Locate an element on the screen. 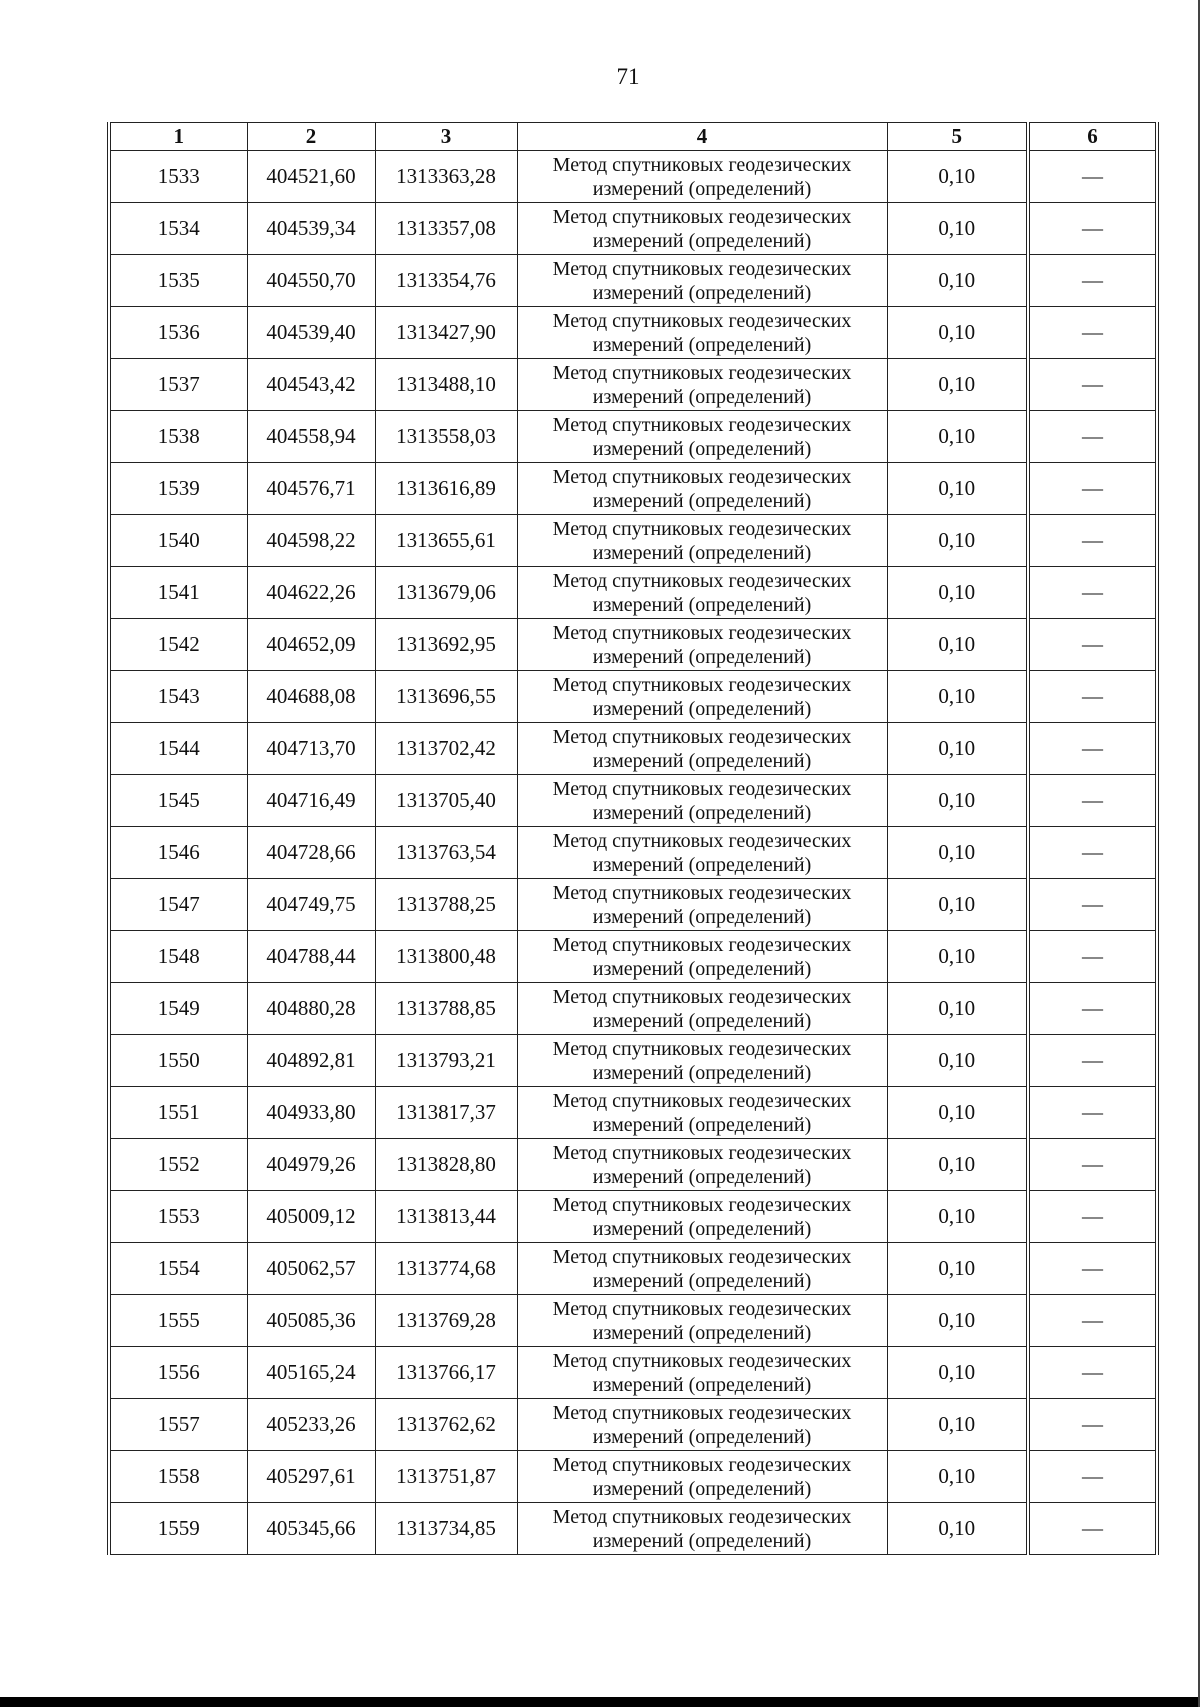 The height and width of the screenshot is (1707, 1200). point-number-cell: 1545 is located at coordinates (177, 800).